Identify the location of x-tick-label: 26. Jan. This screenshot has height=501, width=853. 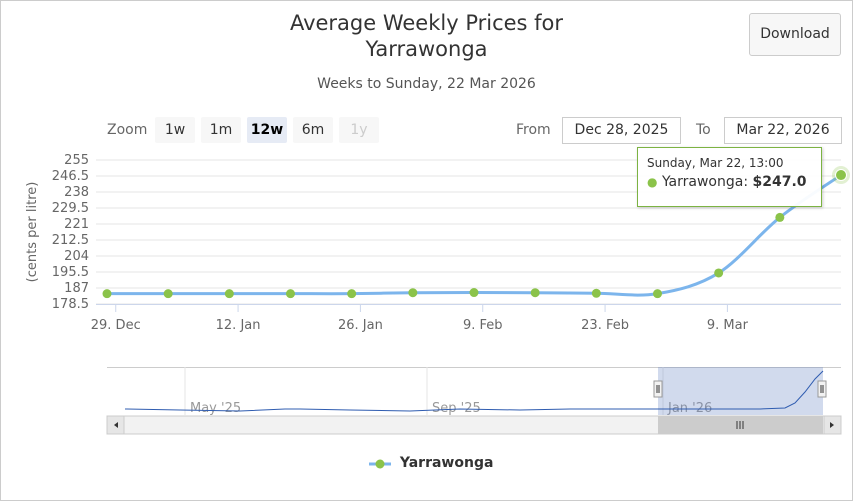
(360, 325).